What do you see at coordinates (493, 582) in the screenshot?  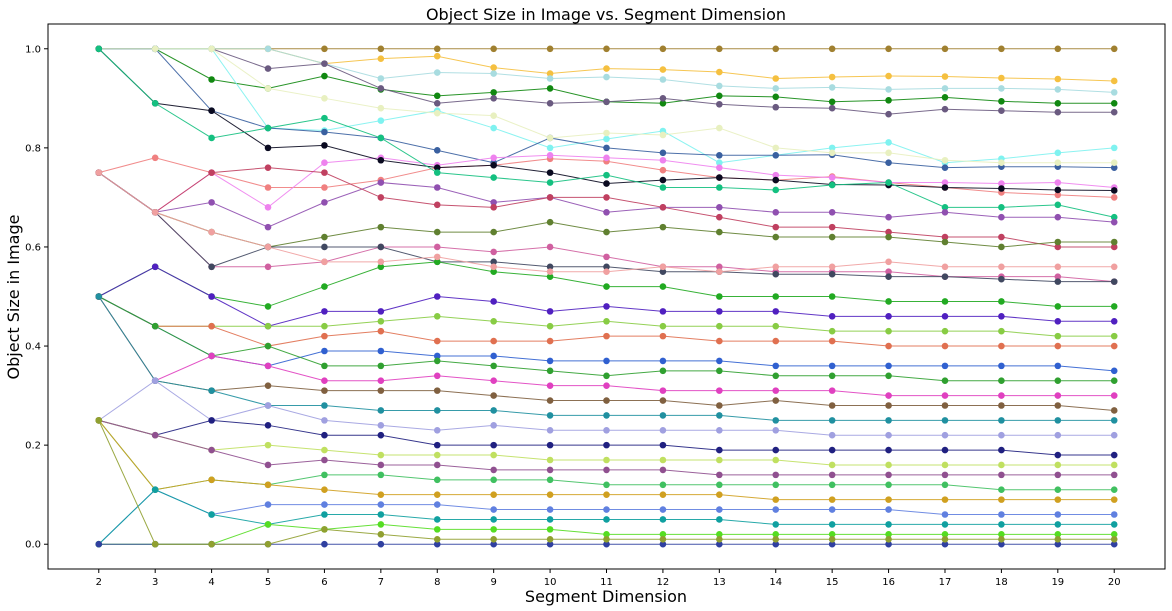 I see `x-tick-label: 9` at bounding box center [493, 582].